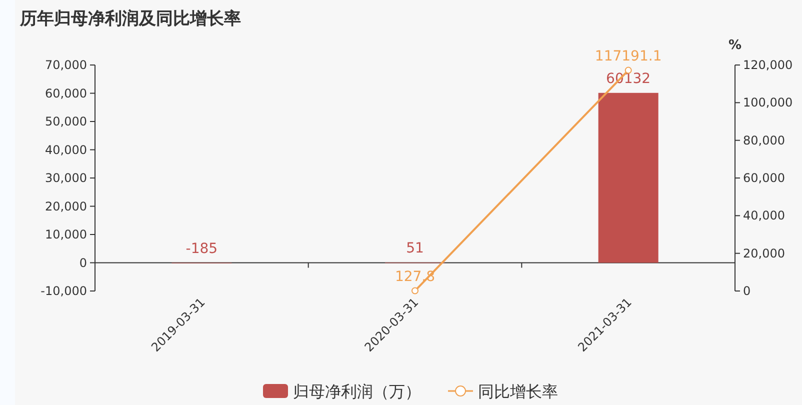 The image size is (802, 405). Describe the element at coordinates (66, 93) in the screenshot. I see `y-tick-label: 60,000` at that location.